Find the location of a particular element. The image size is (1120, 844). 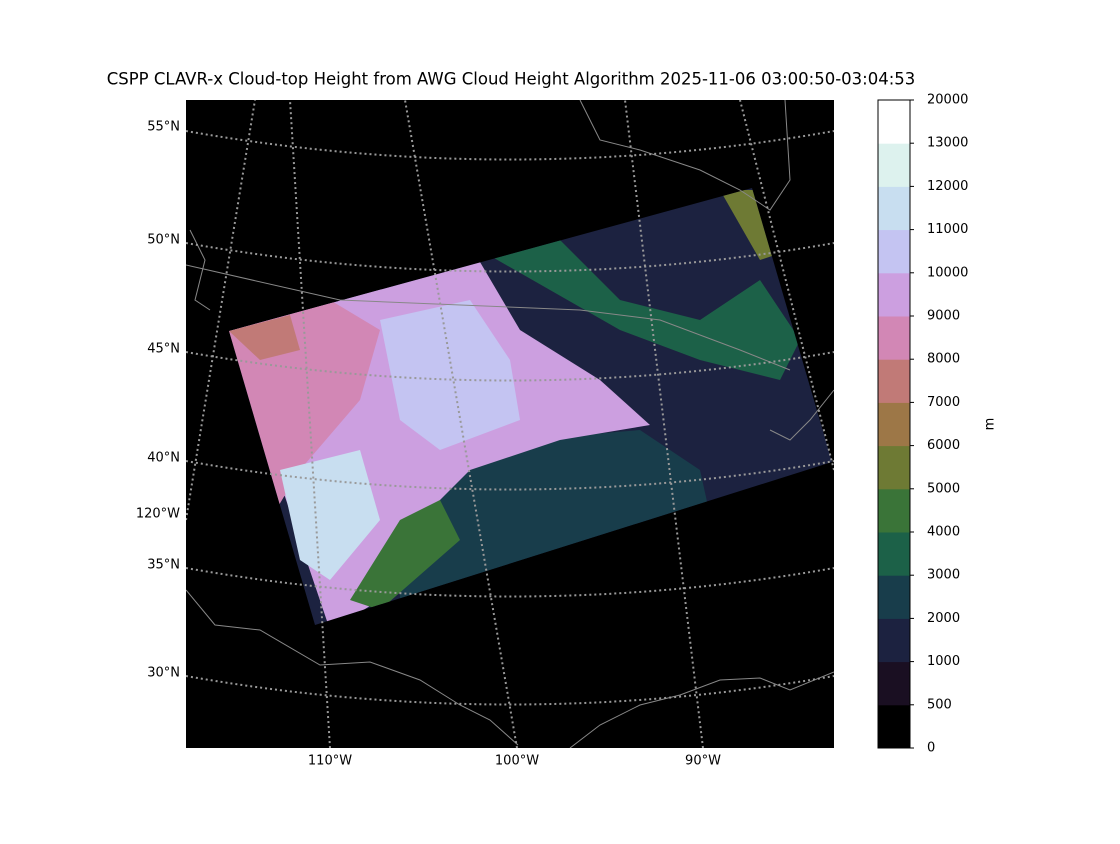

lat-label: 35°N is located at coordinates (163, 565).